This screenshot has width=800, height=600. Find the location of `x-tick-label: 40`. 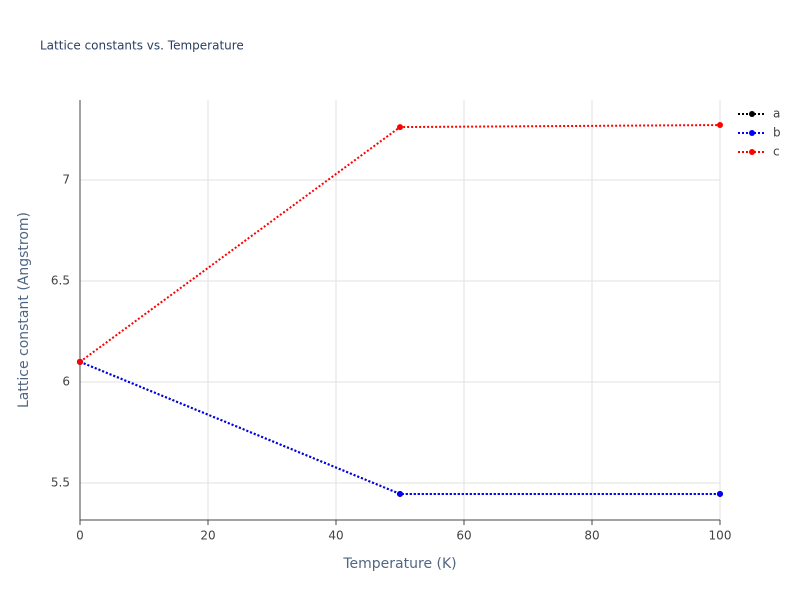

x-tick-label: 40 is located at coordinates (335, 536).